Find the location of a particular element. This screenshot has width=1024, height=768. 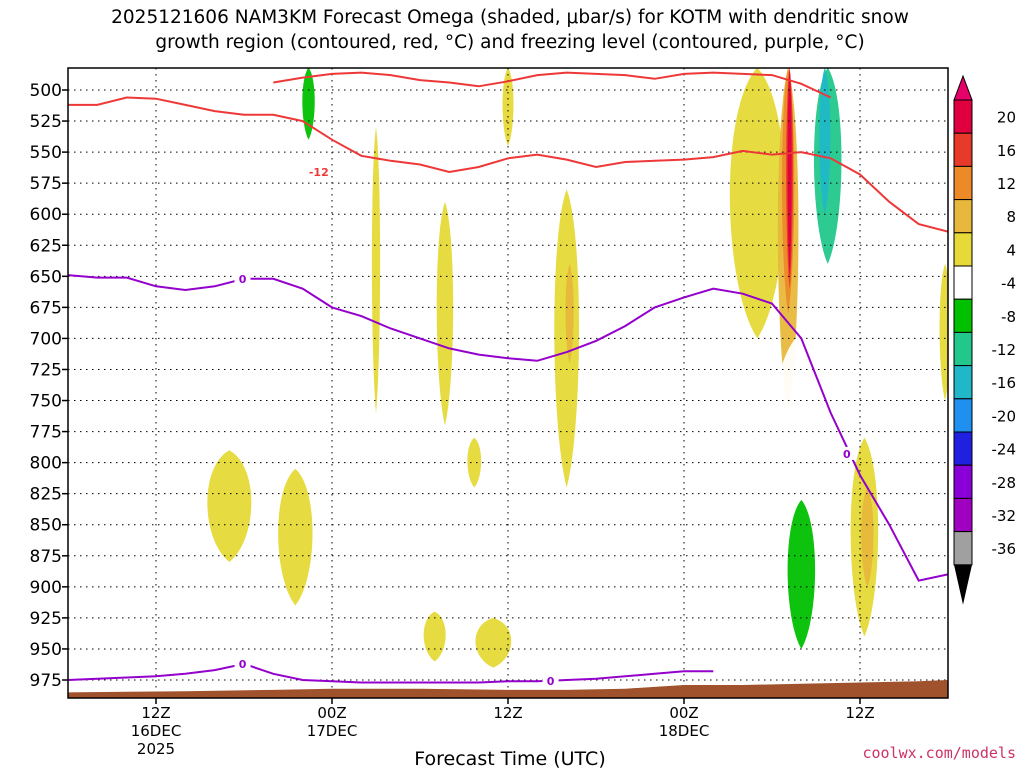

y-tick-label-675: 675 is located at coordinates (46, 308).